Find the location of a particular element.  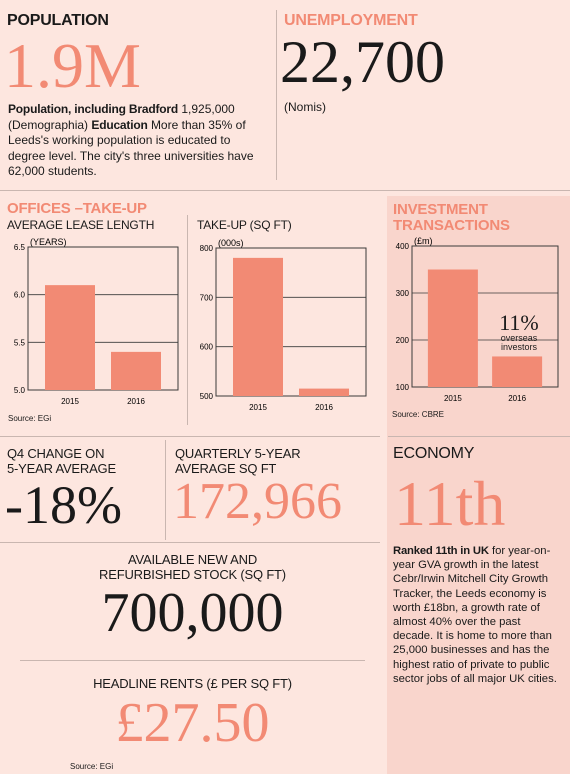

y-tick-label: 600 is located at coordinates (207, 347).